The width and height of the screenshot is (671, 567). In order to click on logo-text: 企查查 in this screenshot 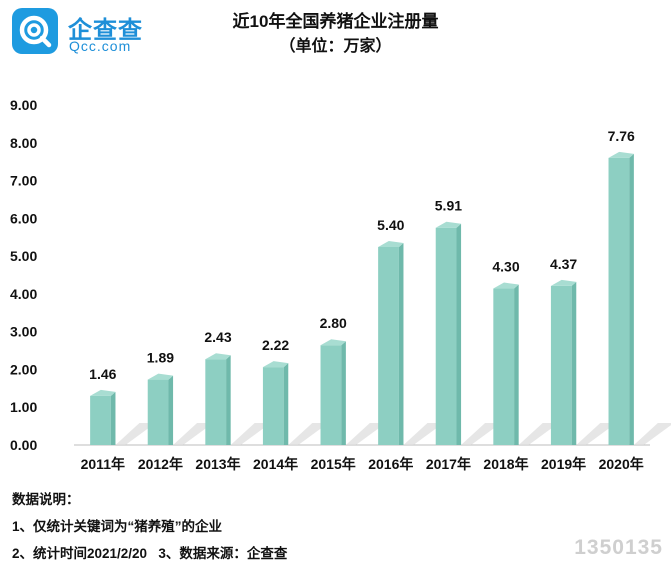, I will do `click(105, 30)`.